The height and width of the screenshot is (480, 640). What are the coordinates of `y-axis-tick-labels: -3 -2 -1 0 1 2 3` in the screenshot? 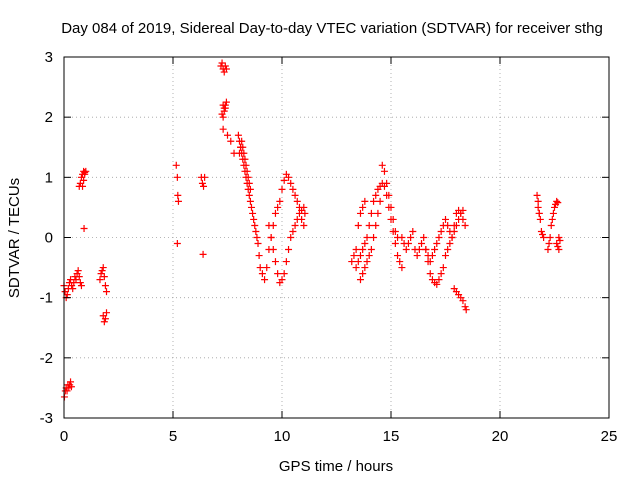 It's located at (46, 238).